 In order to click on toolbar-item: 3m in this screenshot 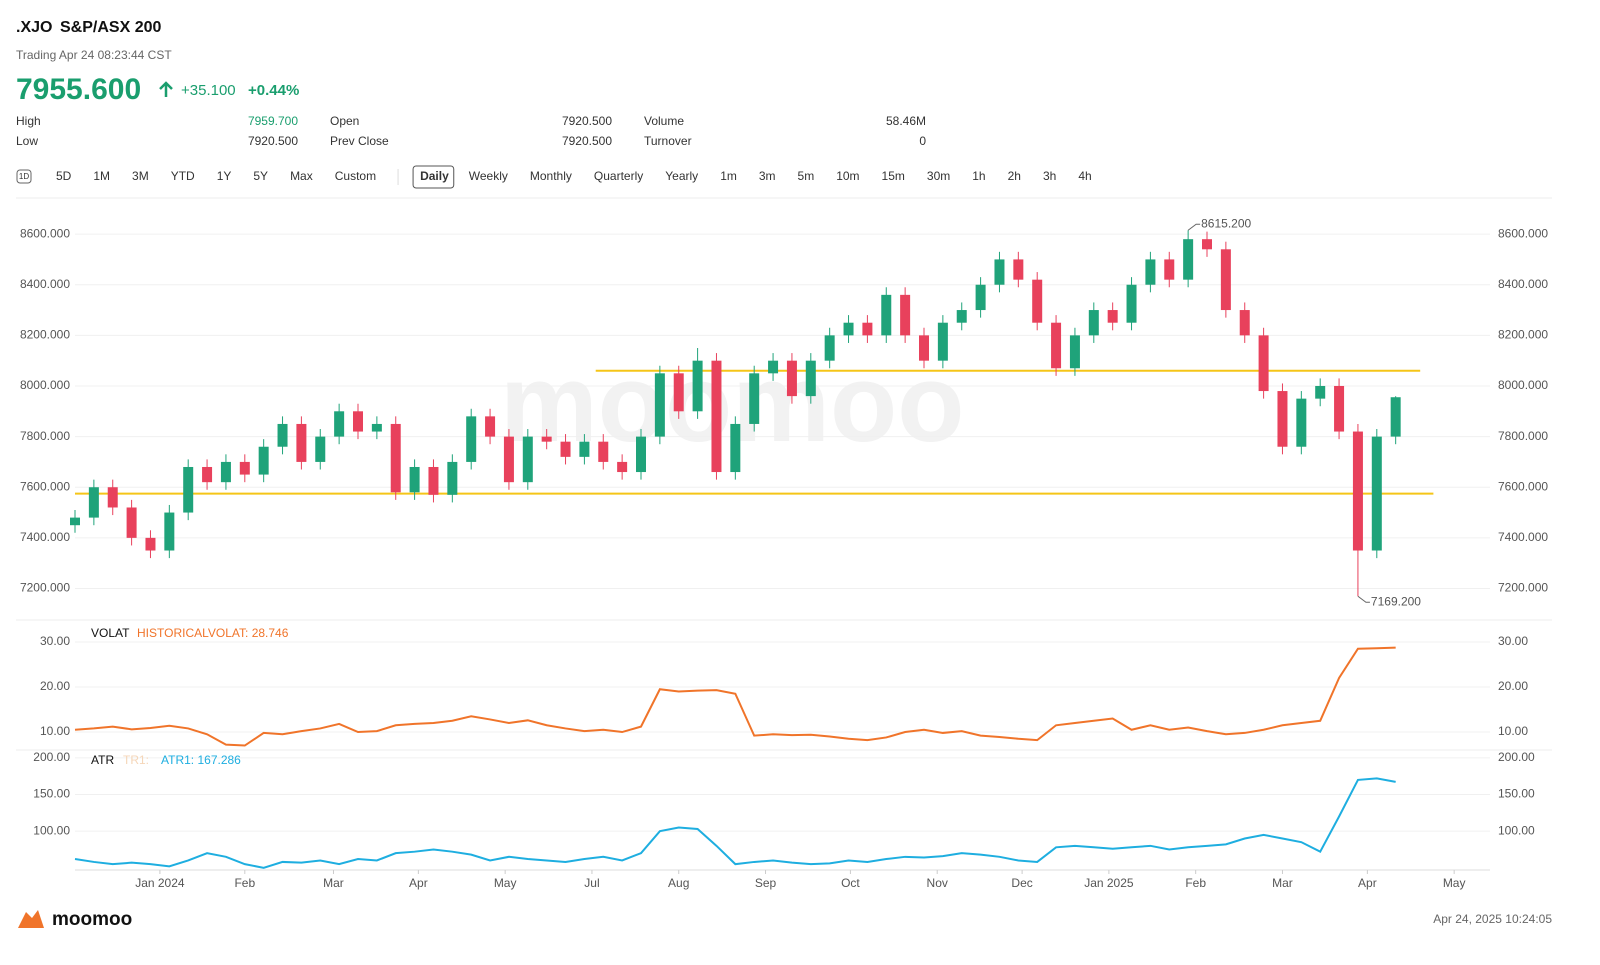, I will do `click(767, 176)`.